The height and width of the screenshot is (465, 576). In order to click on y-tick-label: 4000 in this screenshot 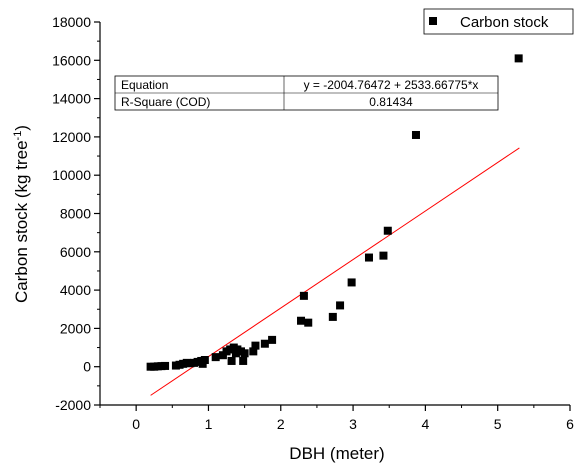, I will do `click(75, 290)`.